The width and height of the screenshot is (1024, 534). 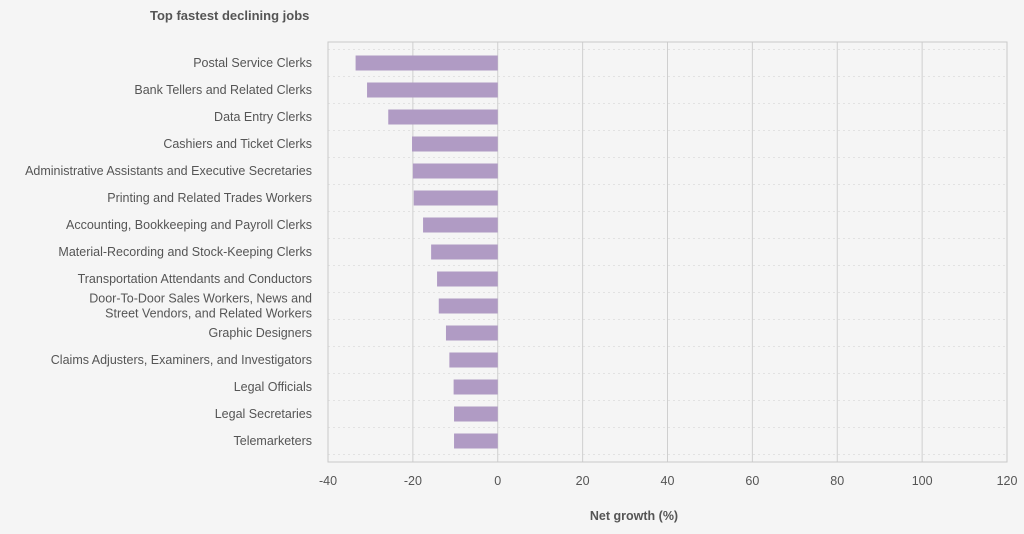 I want to click on category-label: Legal Officials, so click(x=273, y=387).